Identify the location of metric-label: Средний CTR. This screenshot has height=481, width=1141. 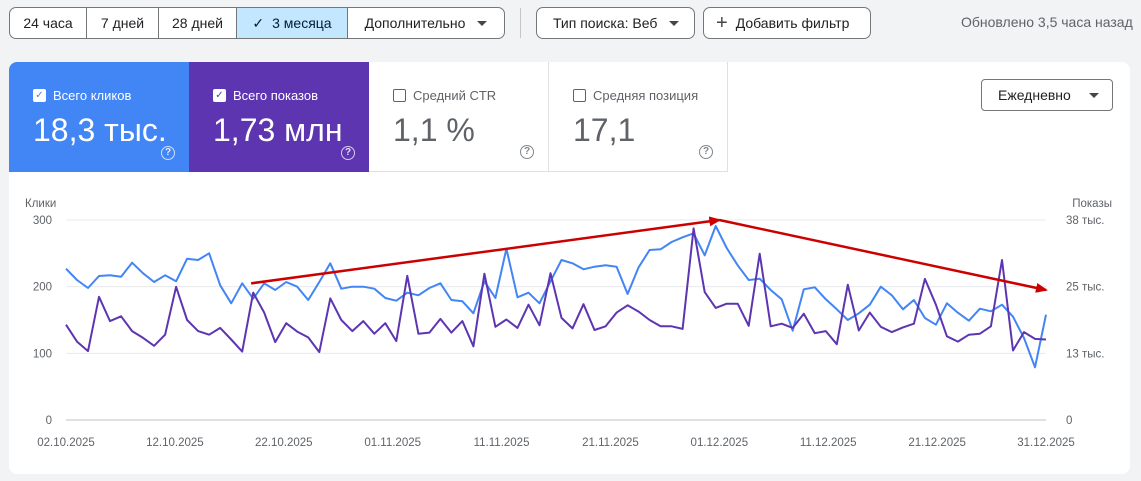
(455, 95).